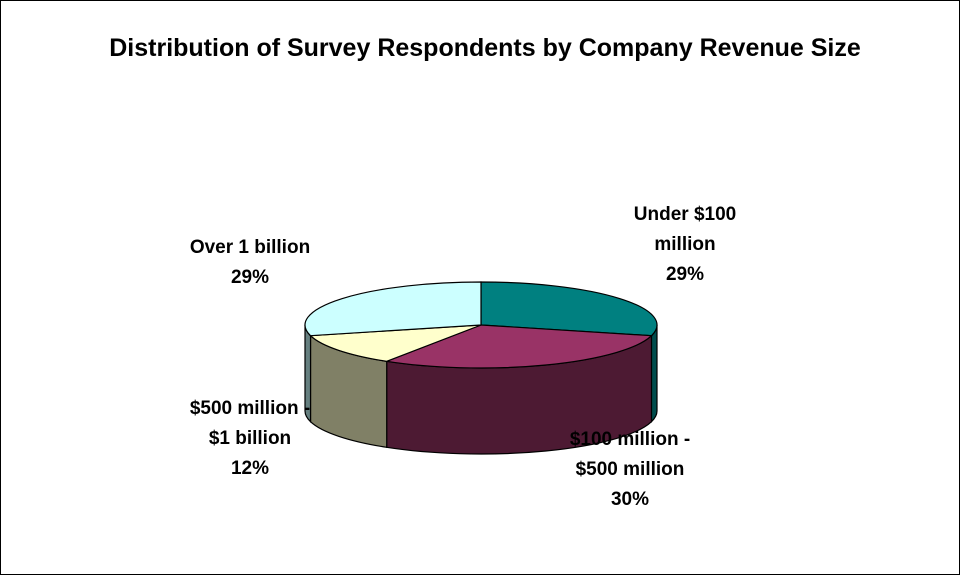 The image size is (960, 575). I want to click on slice-label-percent: 12%, so click(250, 468).